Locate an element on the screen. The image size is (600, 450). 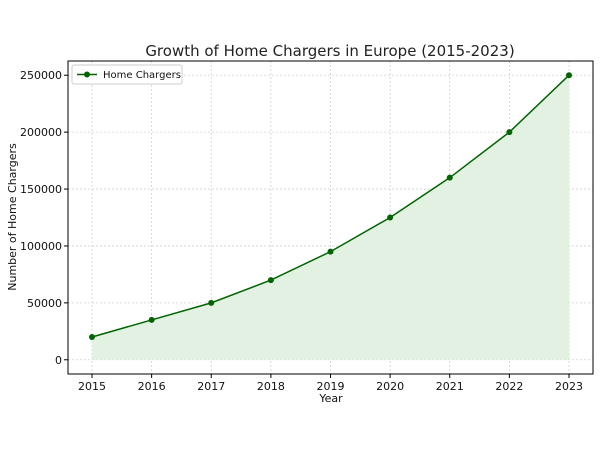
x-axis-label: Year is located at coordinates (330, 398).